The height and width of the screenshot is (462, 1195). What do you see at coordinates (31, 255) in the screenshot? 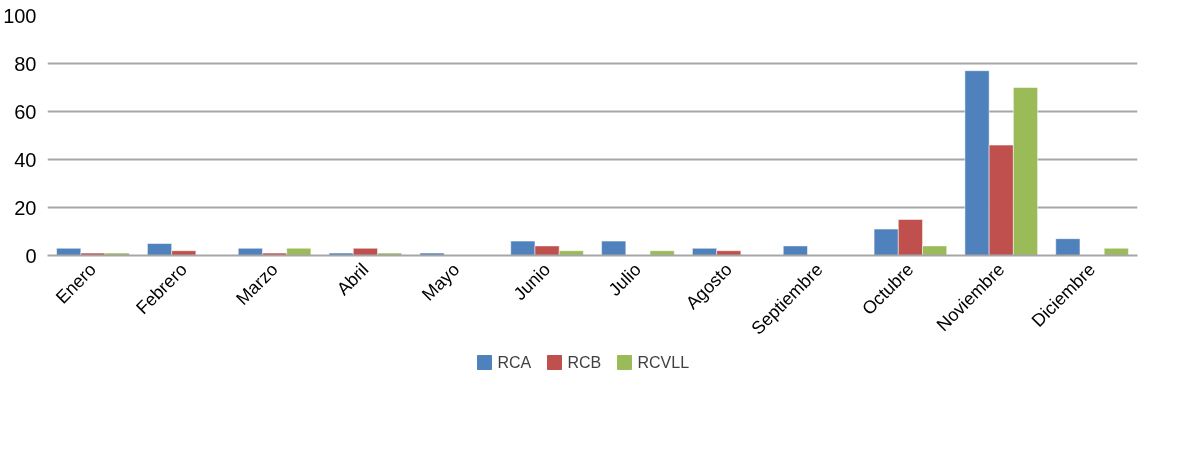
I see `y-tick-label: 0` at bounding box center [31, 255].